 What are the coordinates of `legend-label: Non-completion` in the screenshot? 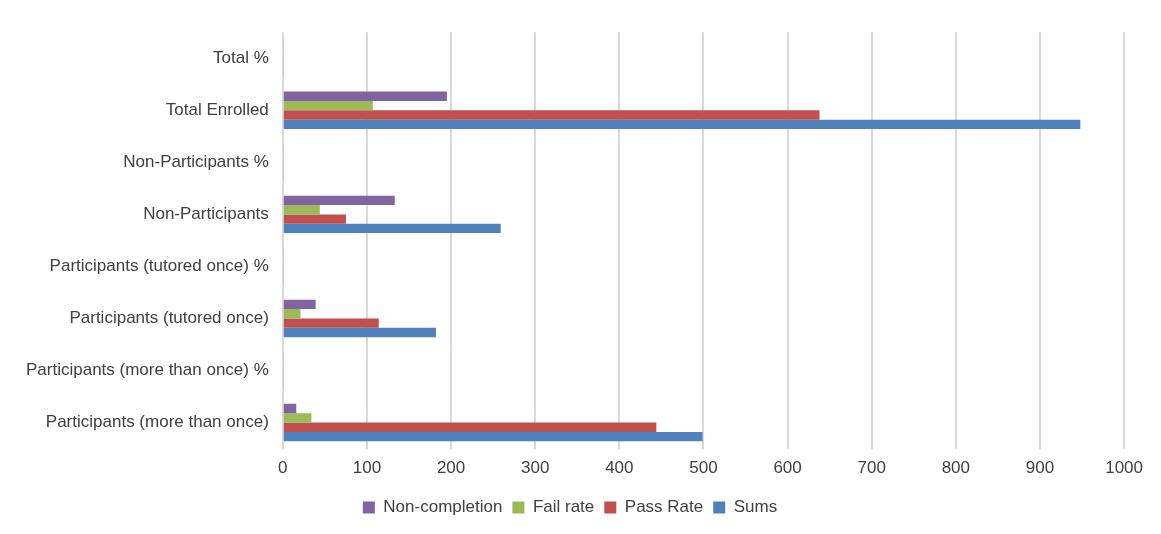 It's located at (443, 507).